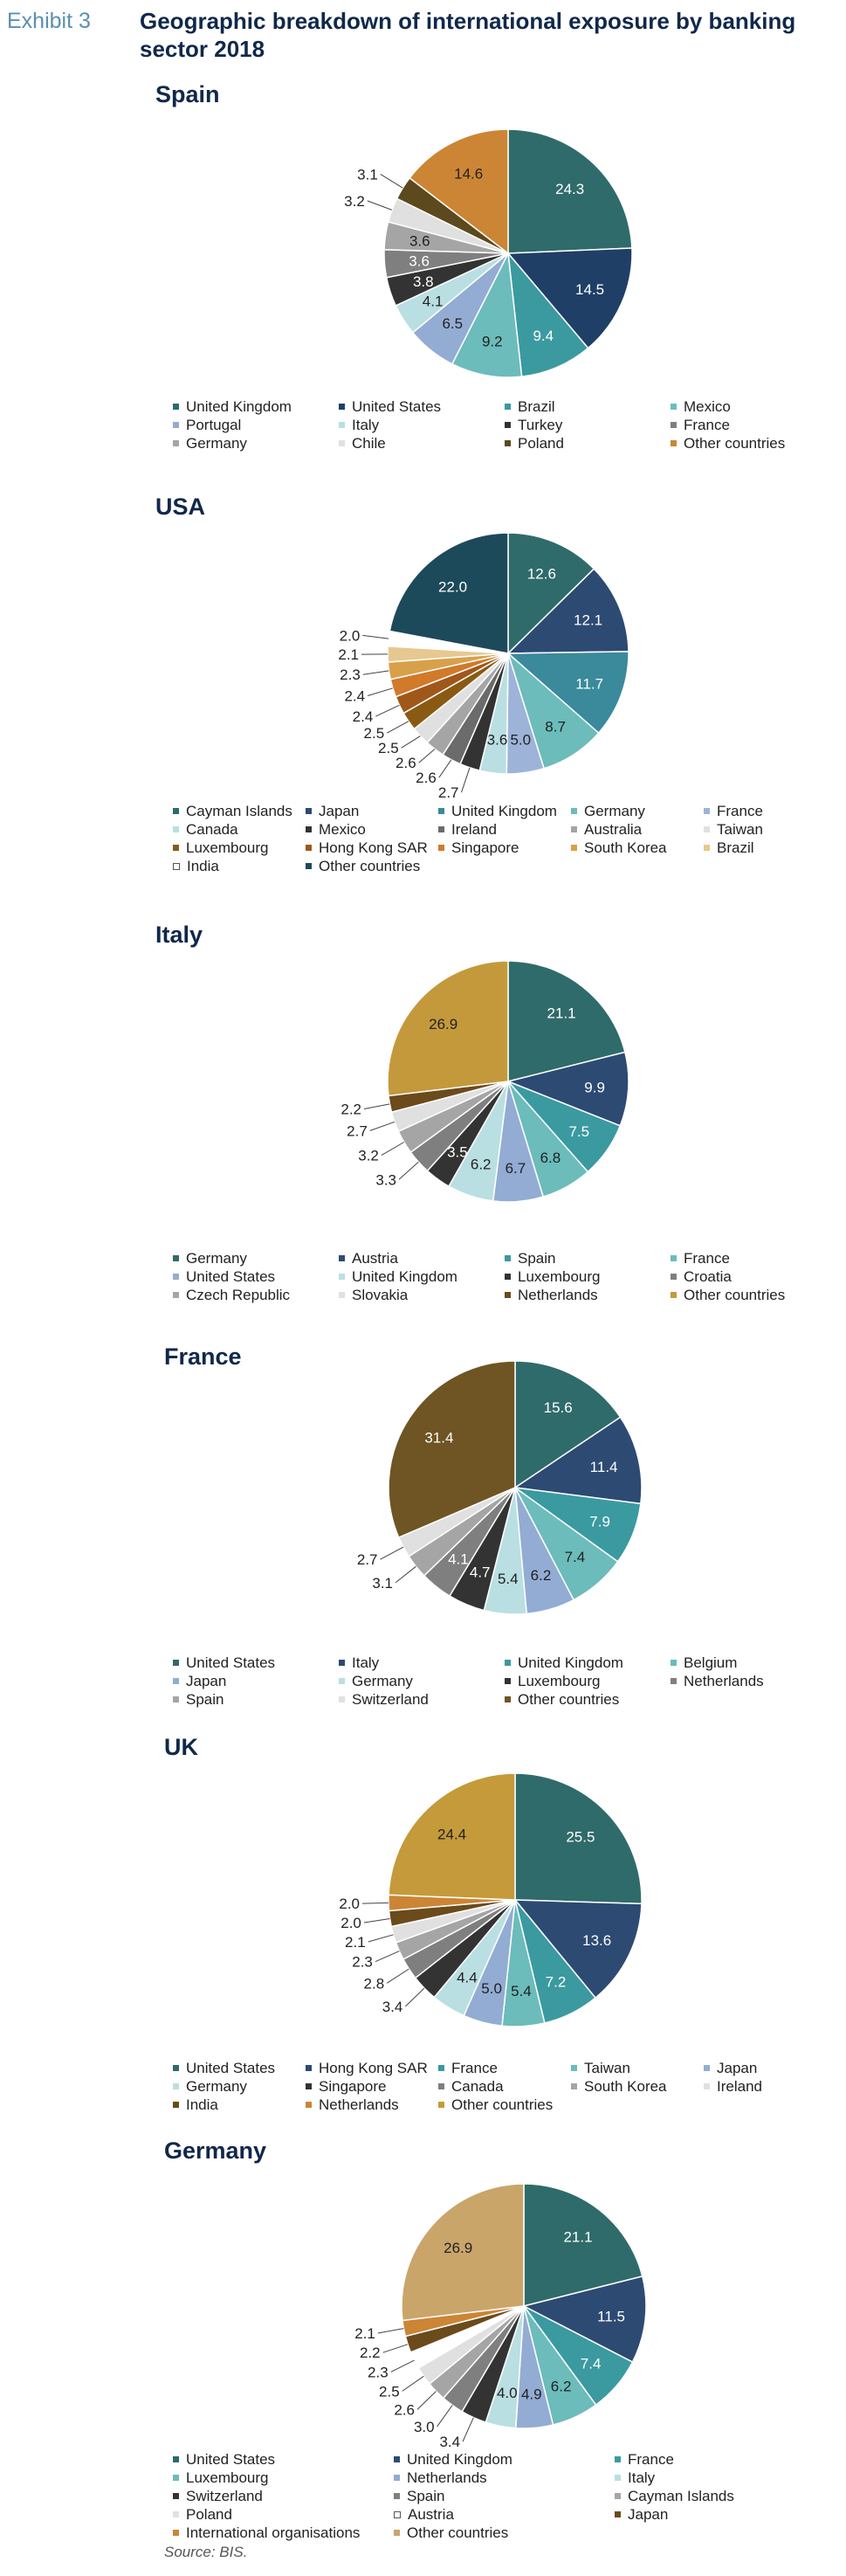 The height and width of the screenshot is (2576, 846). Describe the element at coordinates (504, 406) in the screenshot. I see `legend-row: United Kingdom United States Brazil Mexico` at that location.